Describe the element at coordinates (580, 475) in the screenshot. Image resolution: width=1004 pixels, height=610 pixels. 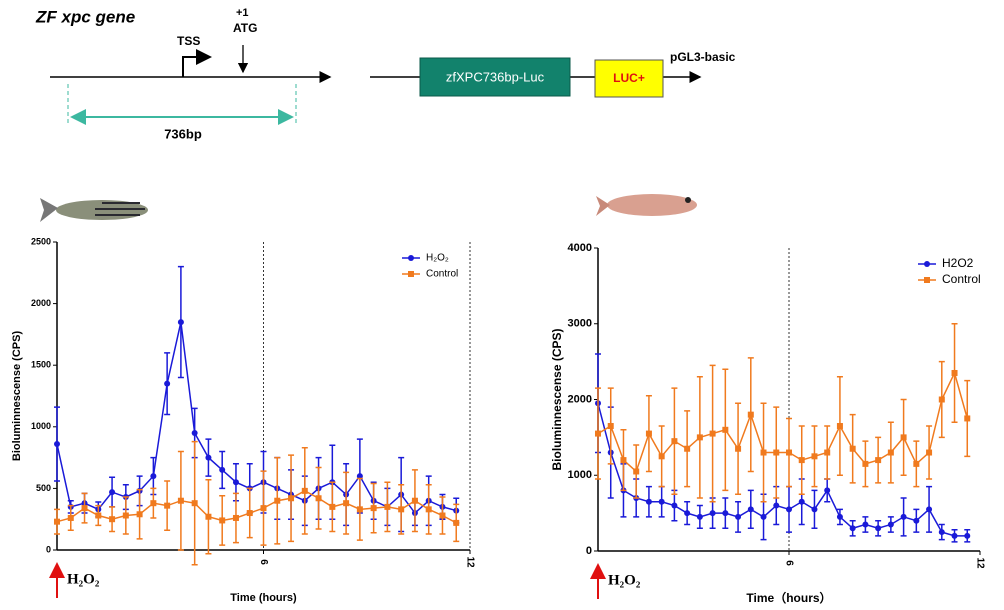
I see `y-tick-label: 1000` at that location.